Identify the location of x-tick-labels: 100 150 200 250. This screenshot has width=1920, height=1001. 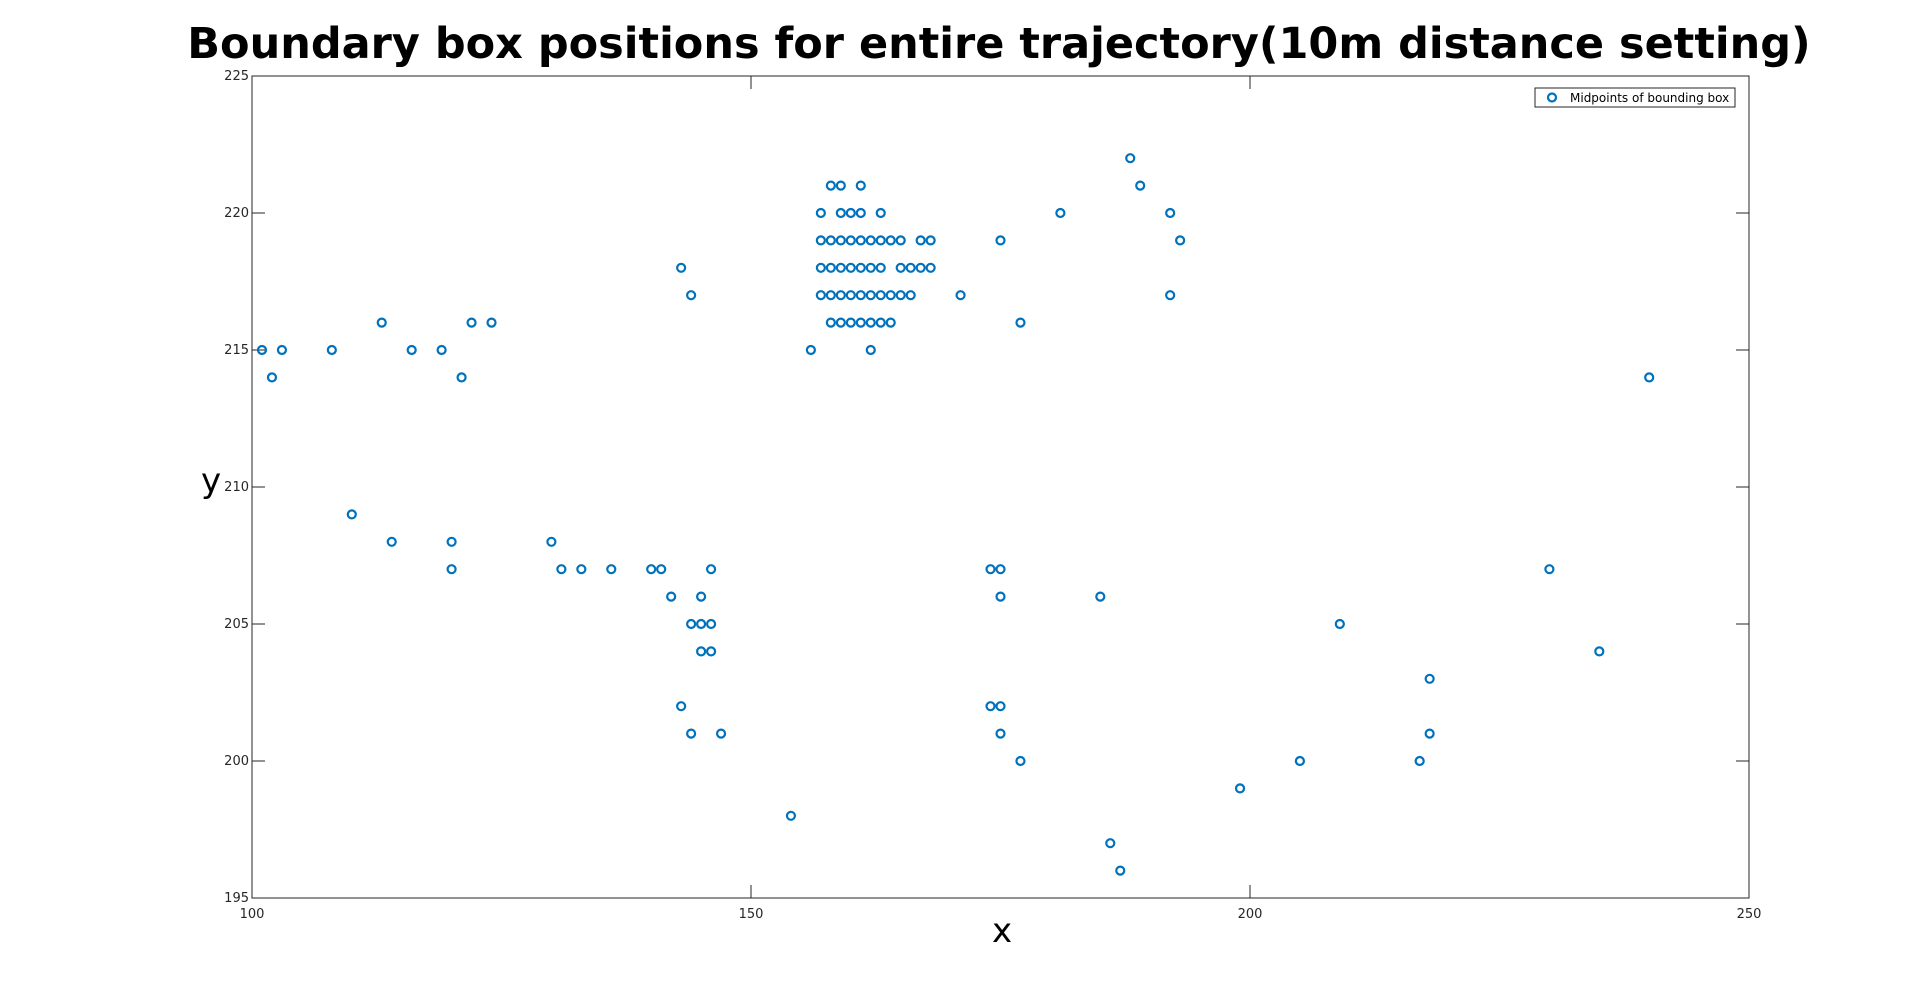
(1001, 914).